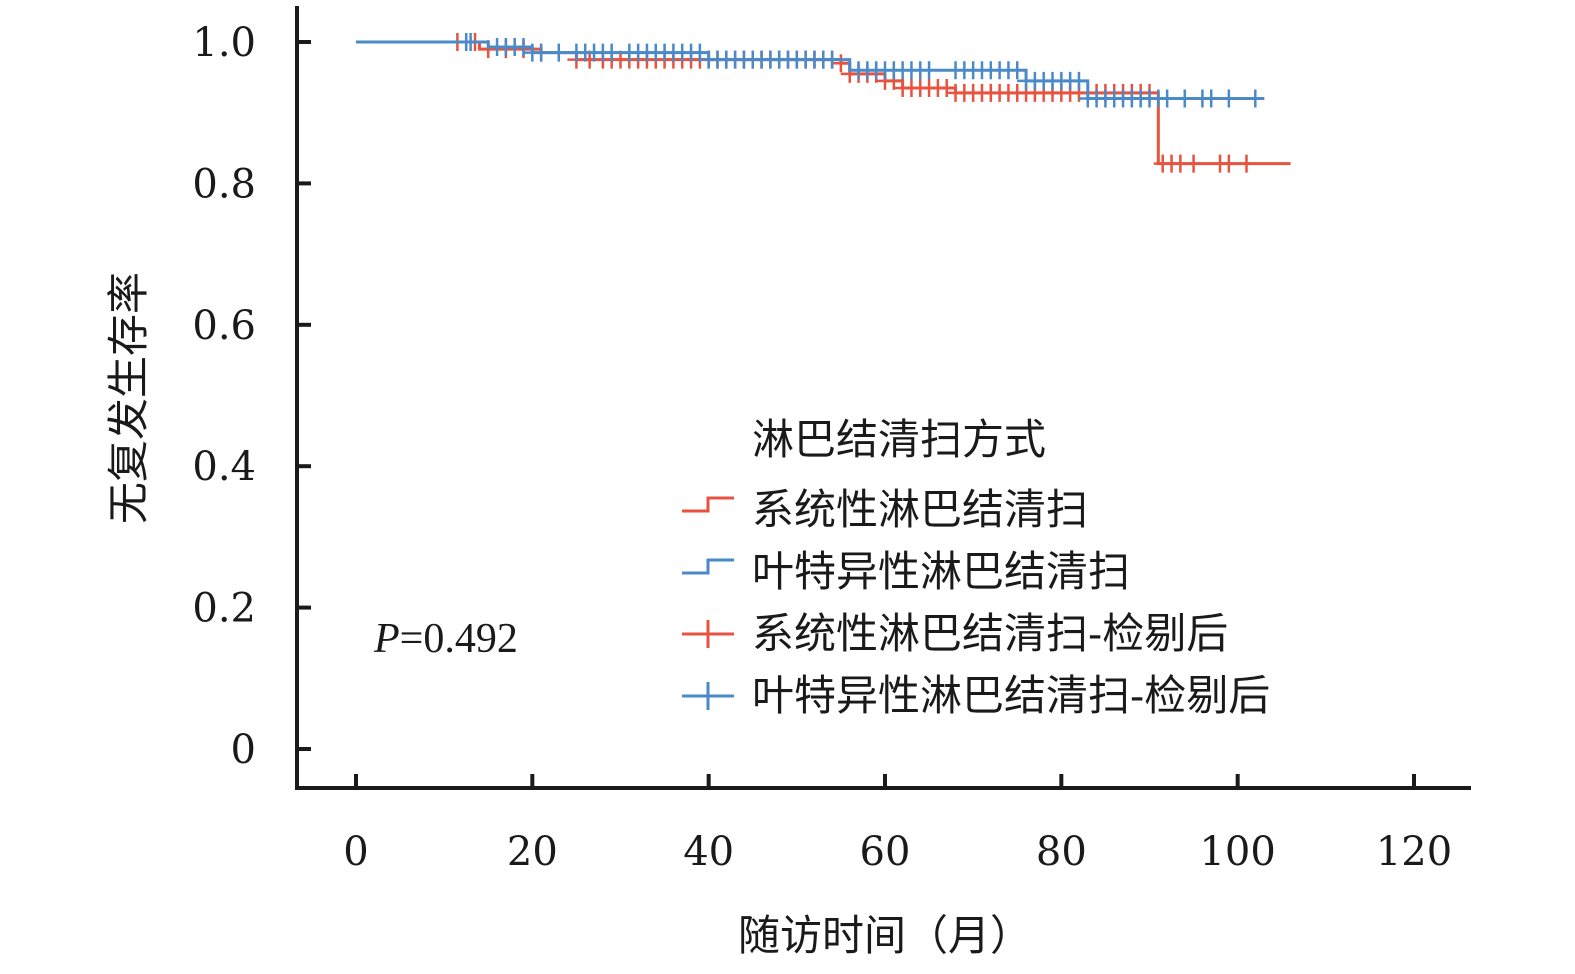 The image size is (1575, 974). Describe the element at coordinates (1237, 852) in the screenshot. I see `x-tick-label: 100` at that location.